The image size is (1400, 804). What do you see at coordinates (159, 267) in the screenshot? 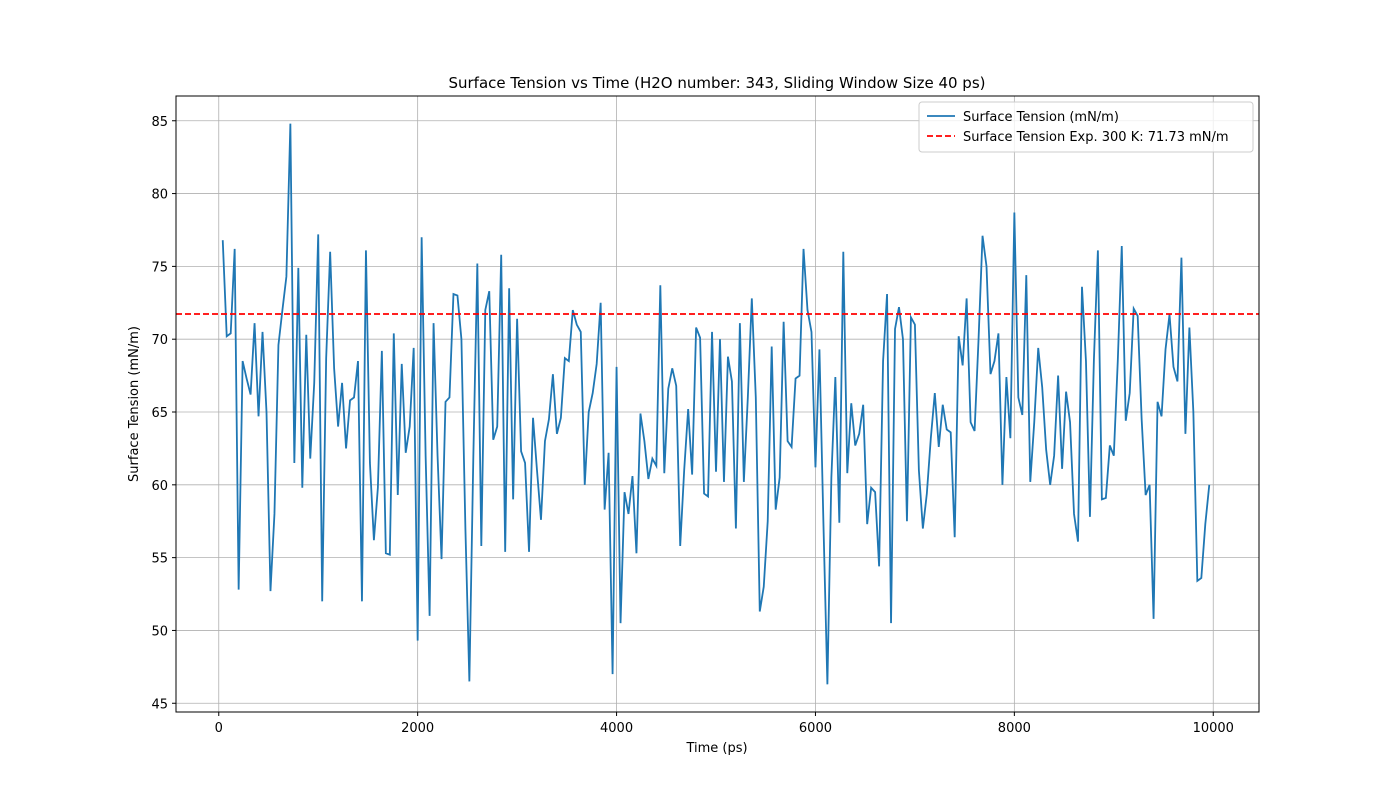
I see `y-tick-label: 75` at bounding box center [159, 267].